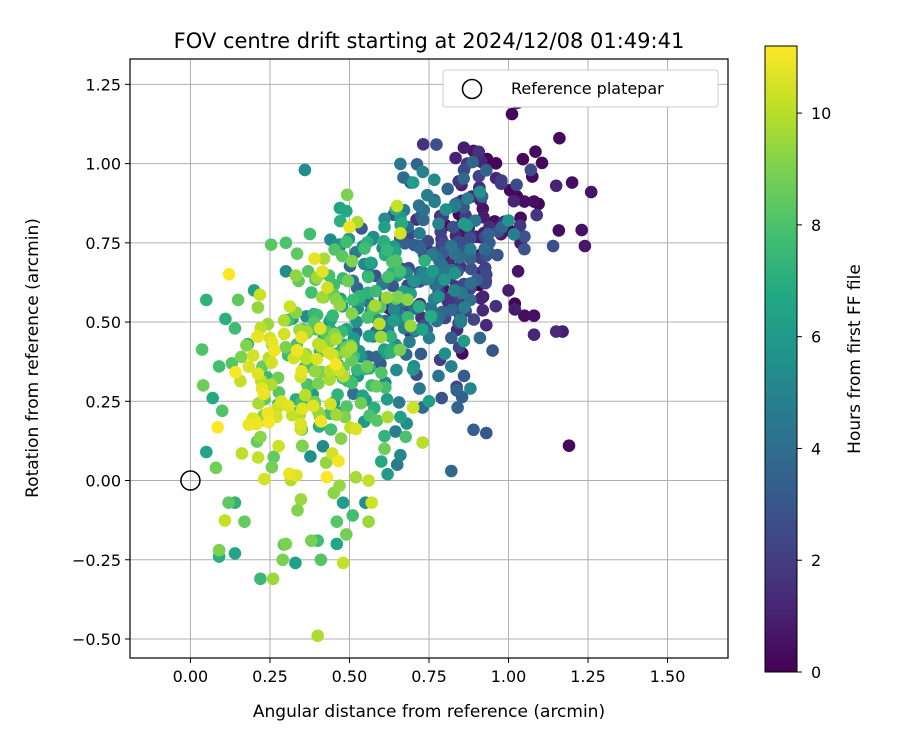 This screenshot has width=900, height=754. I want to click on y-tick-label: 0.00, so click(103, 481).